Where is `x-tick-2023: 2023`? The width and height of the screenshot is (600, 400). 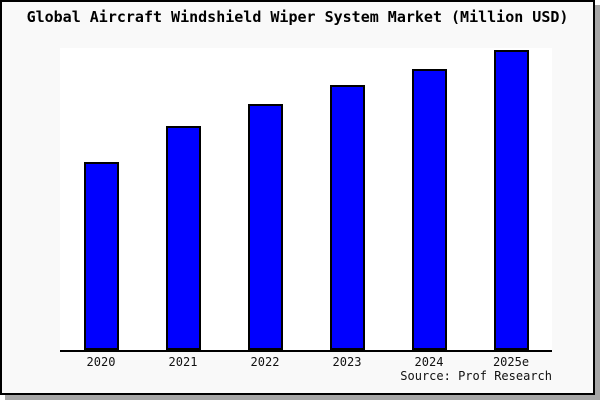 x-tick-2023: 2023 is located at coordinates (347, 362).